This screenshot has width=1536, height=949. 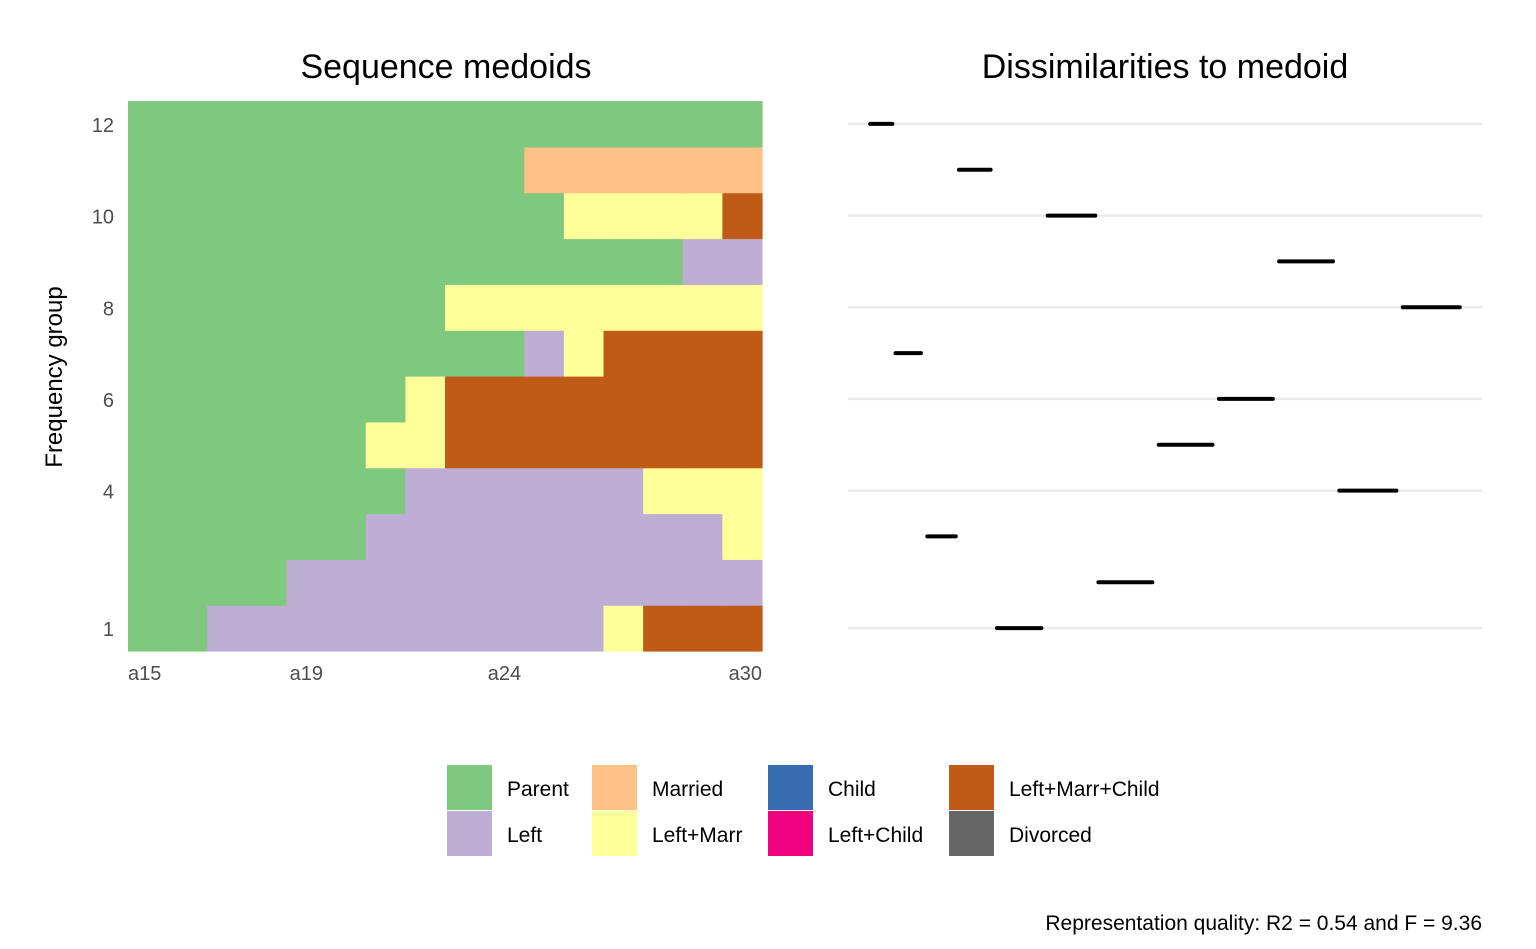 What do you see at coordinates (875, 835) in the screenshot?
I see `legend-label: Left+Child` at bounding box center [875, 835].